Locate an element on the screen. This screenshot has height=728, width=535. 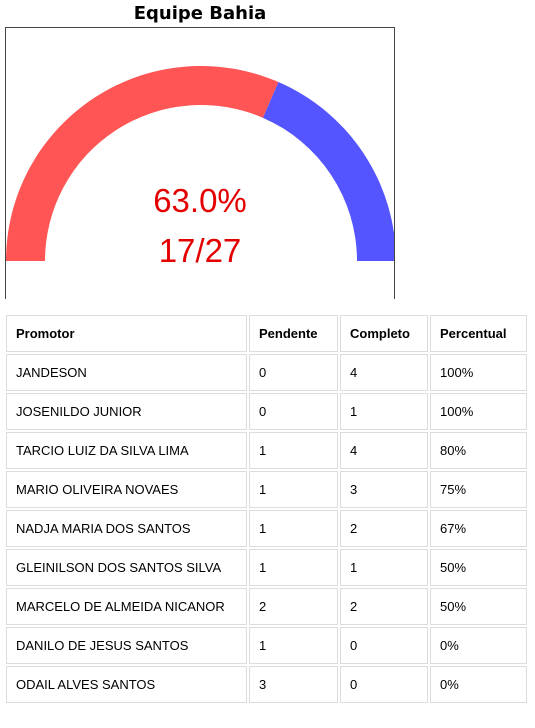
cell-promotor: GLEINILSON DOS SANTOS SILVA is located at coordinates (126, 567).